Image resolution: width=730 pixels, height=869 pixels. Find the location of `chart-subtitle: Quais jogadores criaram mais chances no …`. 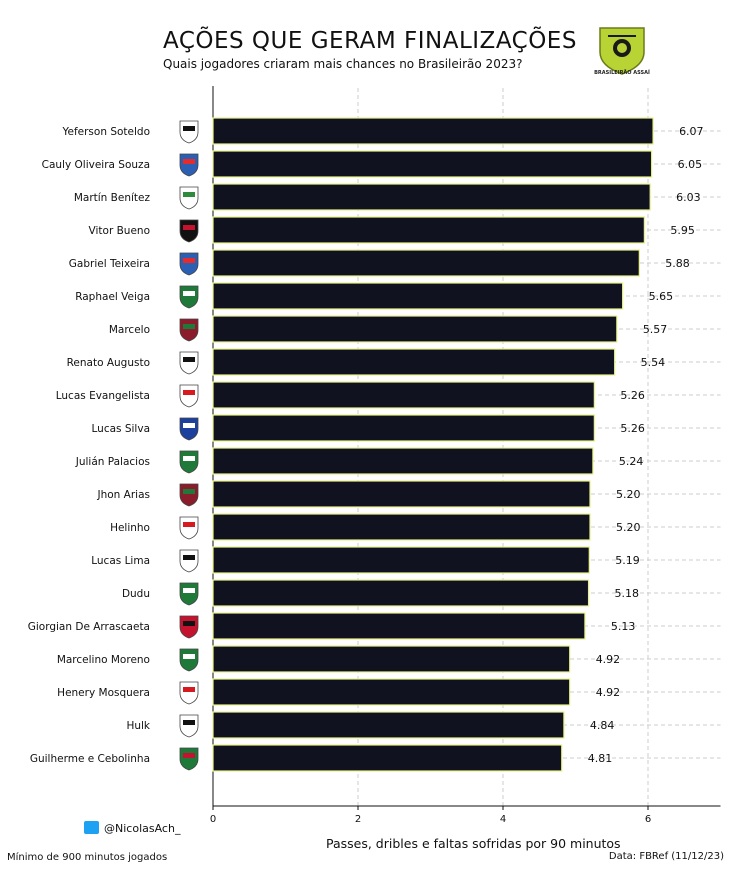

chart-subtitle: Quais jogadores criaram mais chances no … is located at coordinates (343, 64).